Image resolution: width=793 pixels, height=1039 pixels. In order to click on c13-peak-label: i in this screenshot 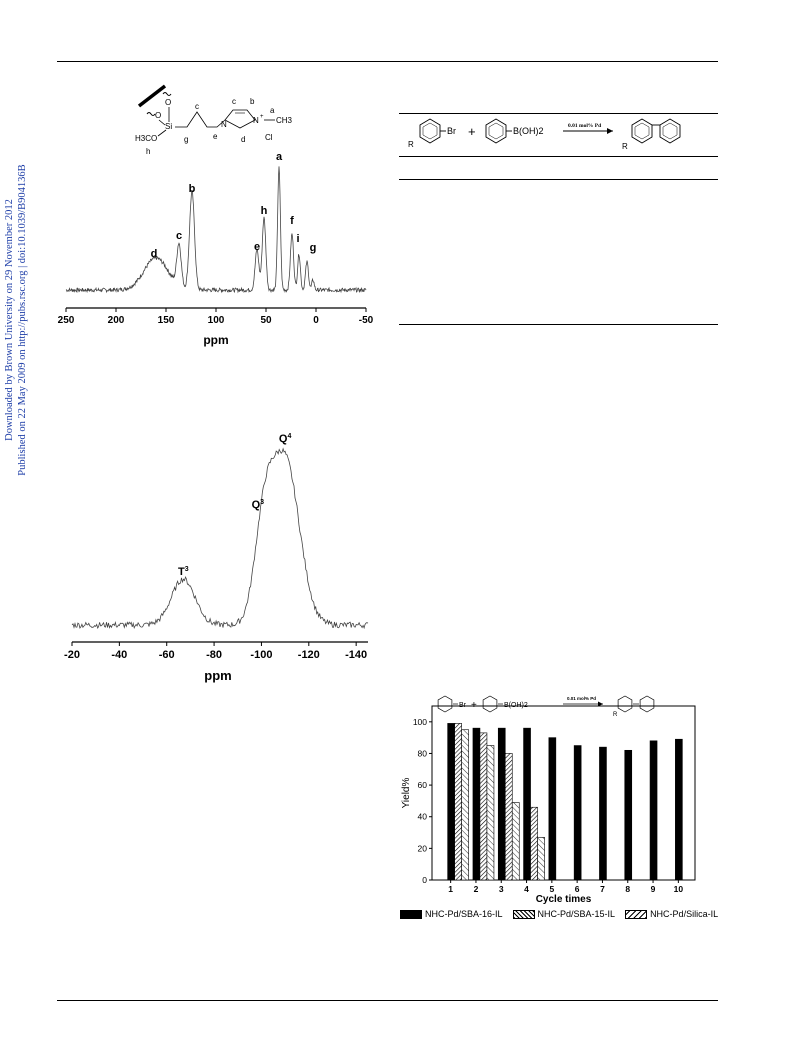, I will do `click(297, 239)`.